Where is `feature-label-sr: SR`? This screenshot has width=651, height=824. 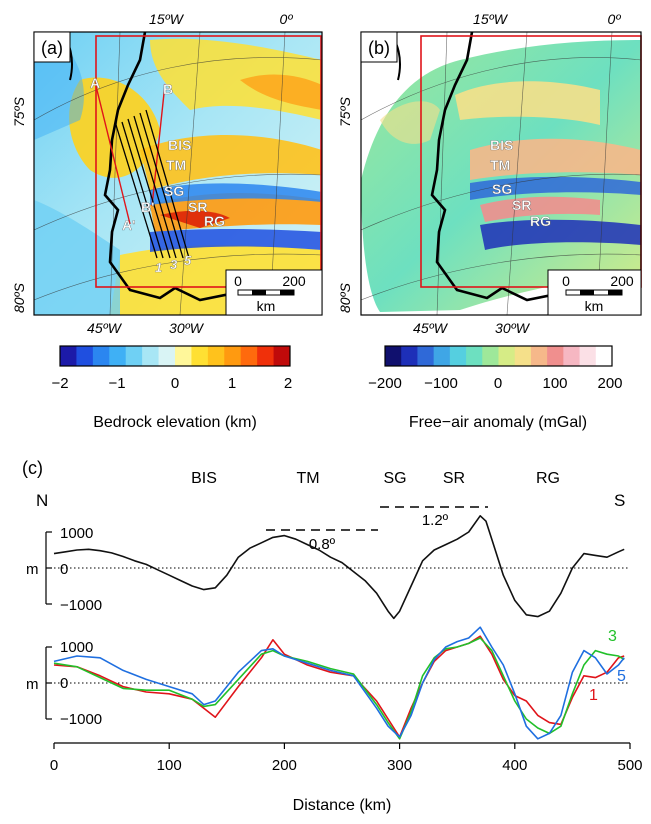
feature-label-sr: SR is located at coordinates (521, 205).